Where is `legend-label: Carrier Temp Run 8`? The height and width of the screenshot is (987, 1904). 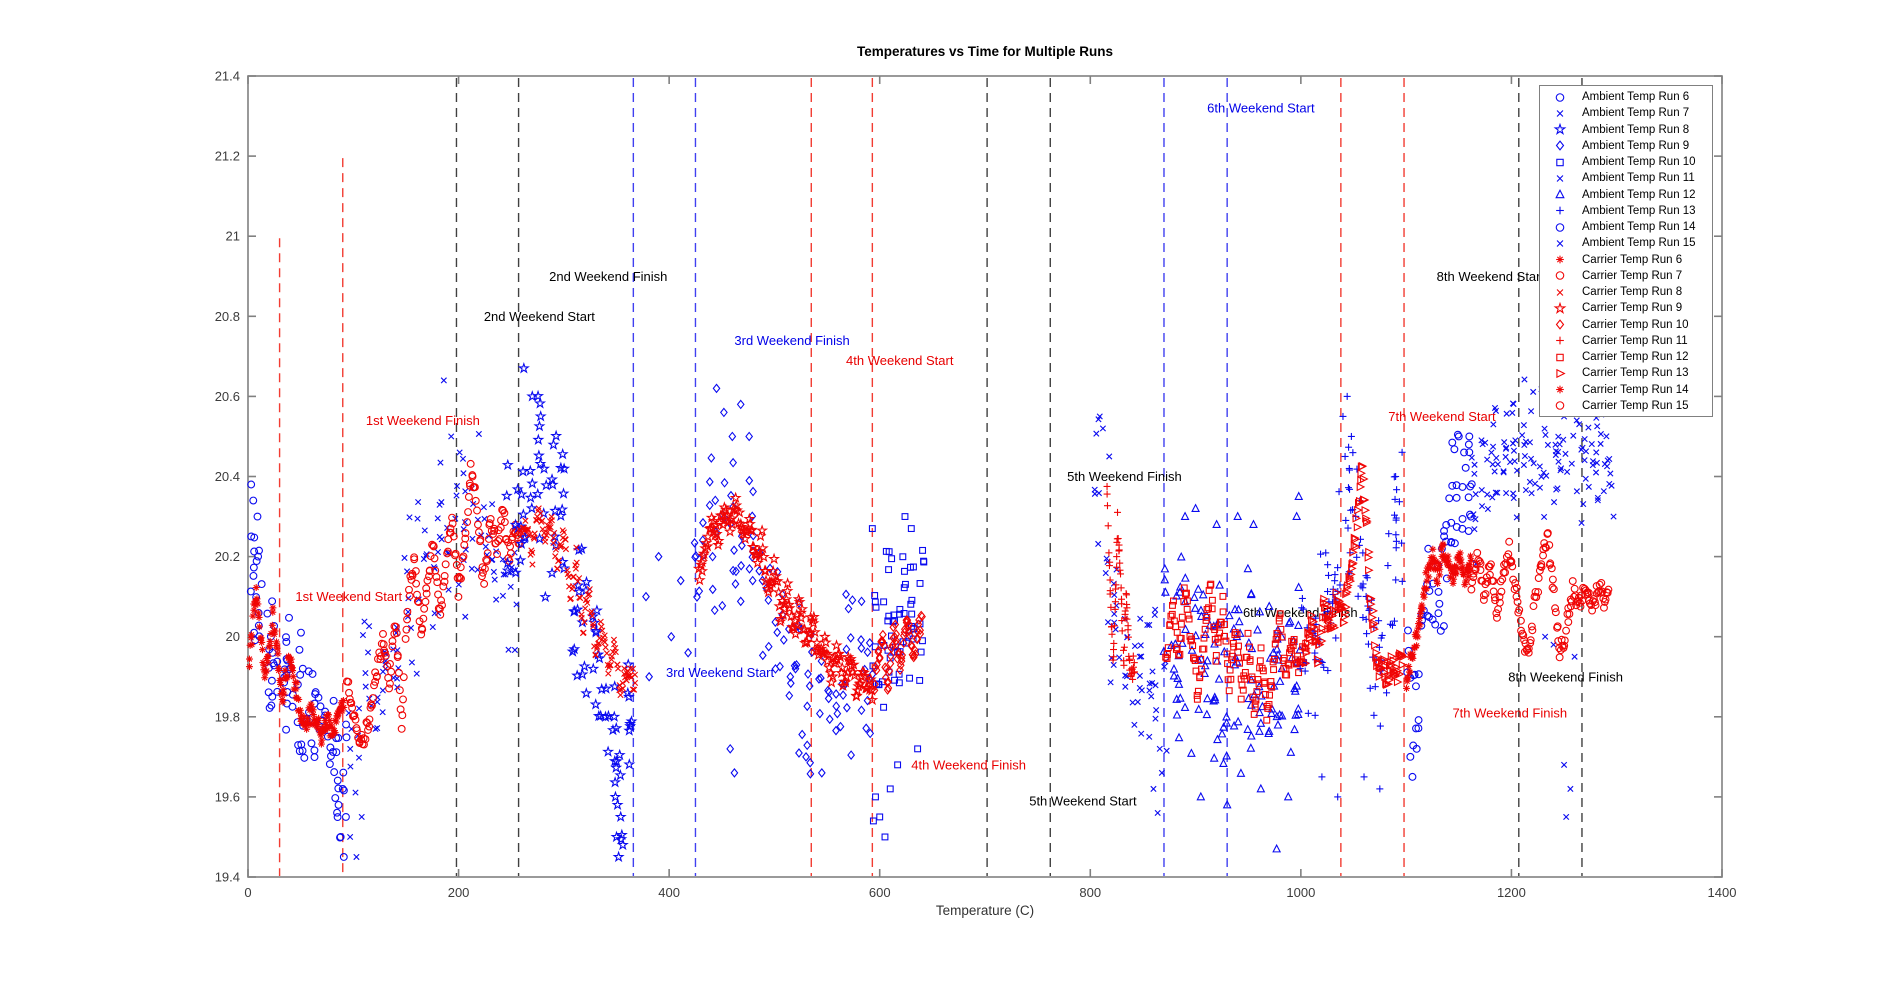
legend-label: Carrier Temp Run 8 is located at coordinates (1632, 292).